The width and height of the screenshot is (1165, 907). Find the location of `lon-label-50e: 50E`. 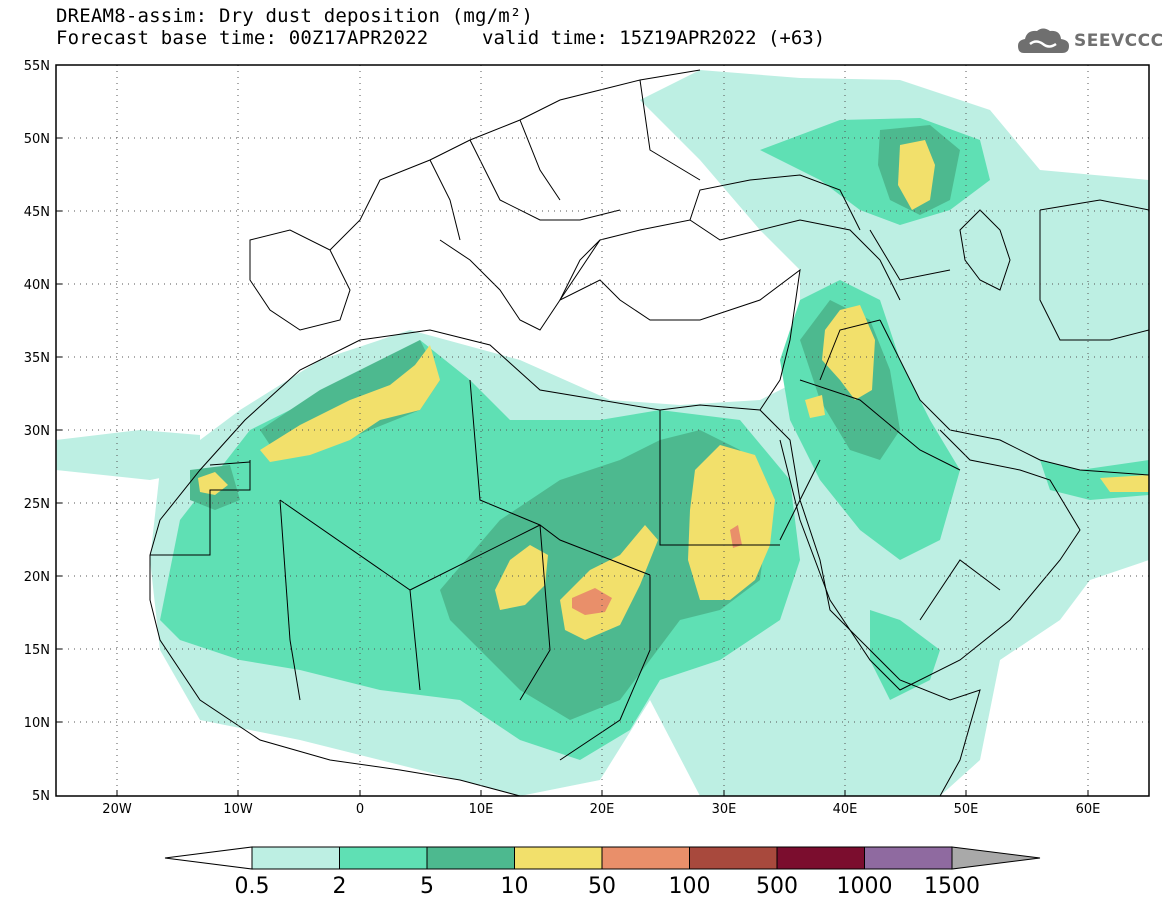

lon-label-50e: 50E is located at coordinates (966, 809).